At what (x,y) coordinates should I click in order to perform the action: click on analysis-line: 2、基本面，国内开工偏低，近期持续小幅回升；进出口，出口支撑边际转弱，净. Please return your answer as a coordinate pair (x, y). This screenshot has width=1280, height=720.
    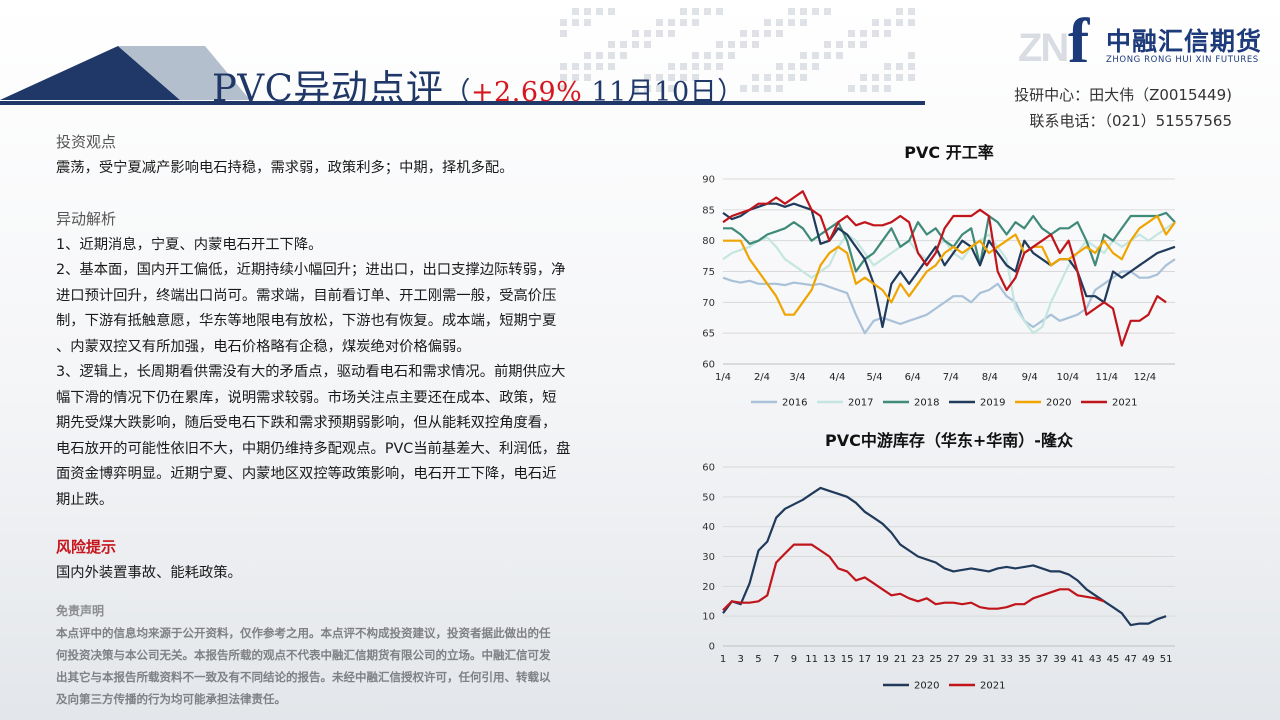
    Looking at the image, I should click on (311, 270).